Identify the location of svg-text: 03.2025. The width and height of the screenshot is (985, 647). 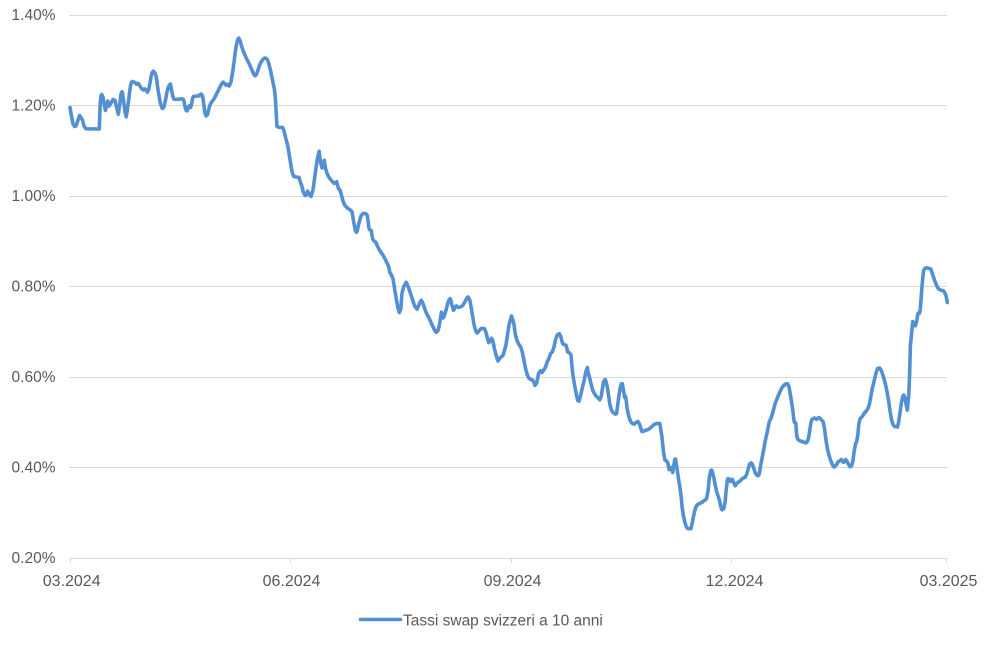
(949, 581).